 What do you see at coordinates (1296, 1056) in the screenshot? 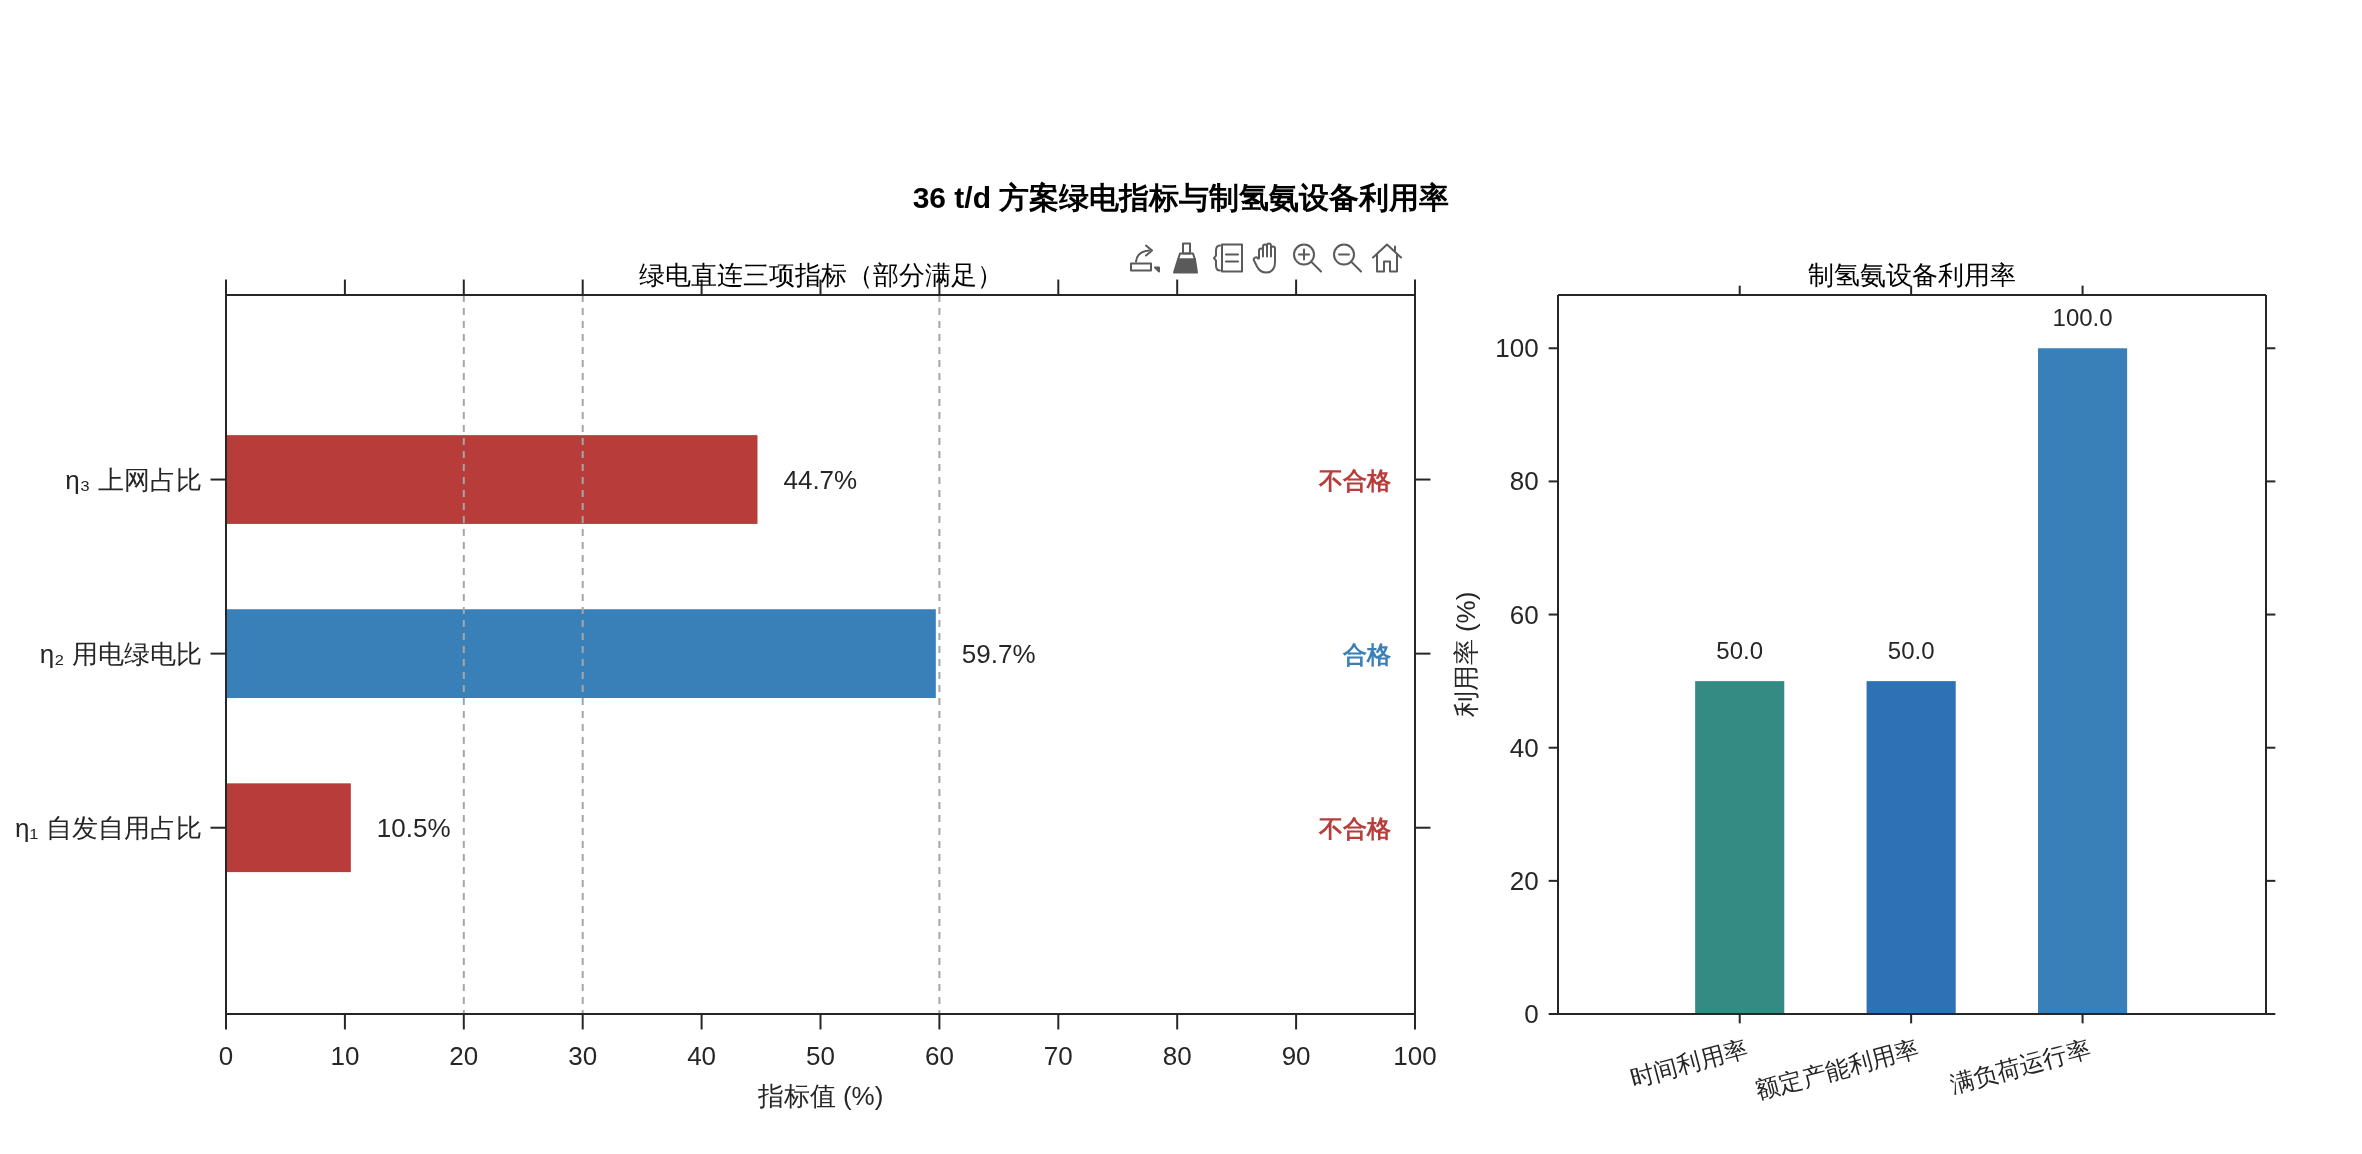
I see `x-tick-label: 90` at bounding box center [1296, 1056].